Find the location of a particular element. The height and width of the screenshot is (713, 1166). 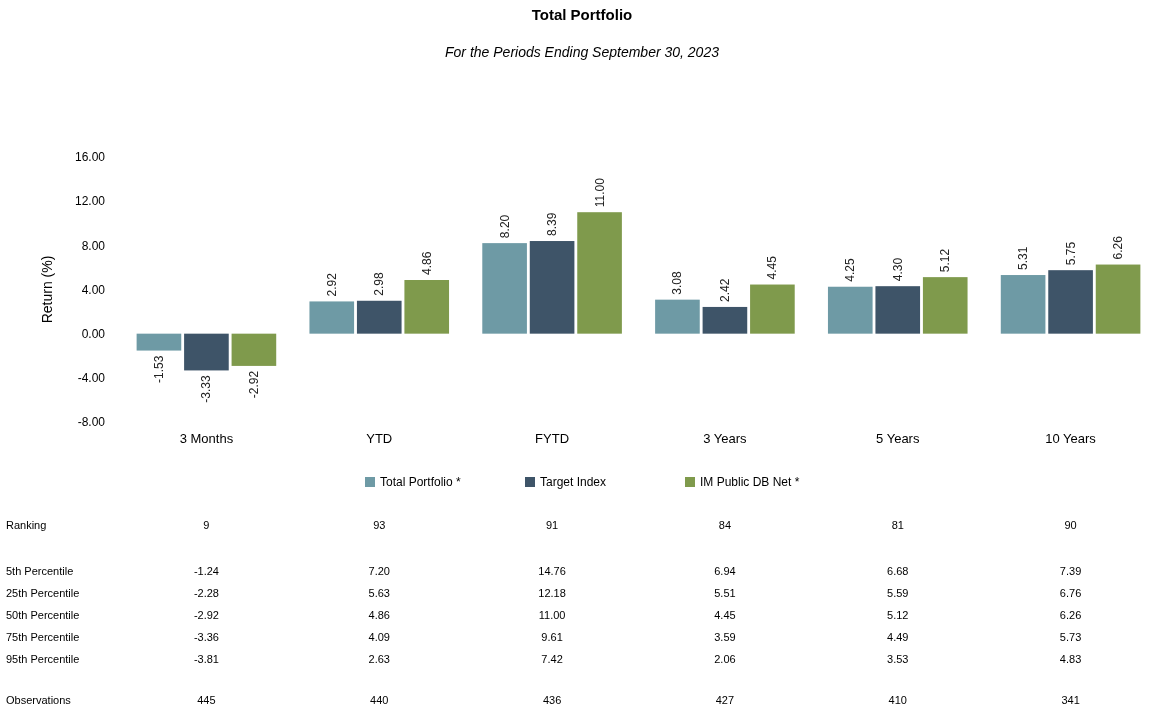

text: 6.26 is located at coordinates (1070, 614).